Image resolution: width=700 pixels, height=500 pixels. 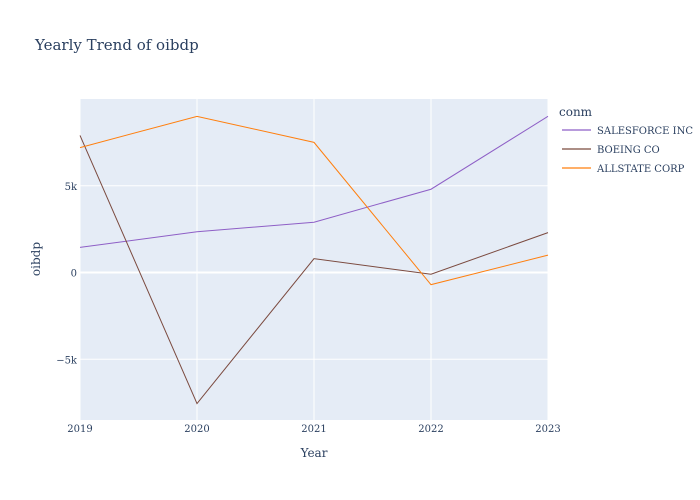 What do you see at coordinates (628, 150) in the screenshot?
I see `legend-item-label: BOEING CO` at bounding box center [628, 150].